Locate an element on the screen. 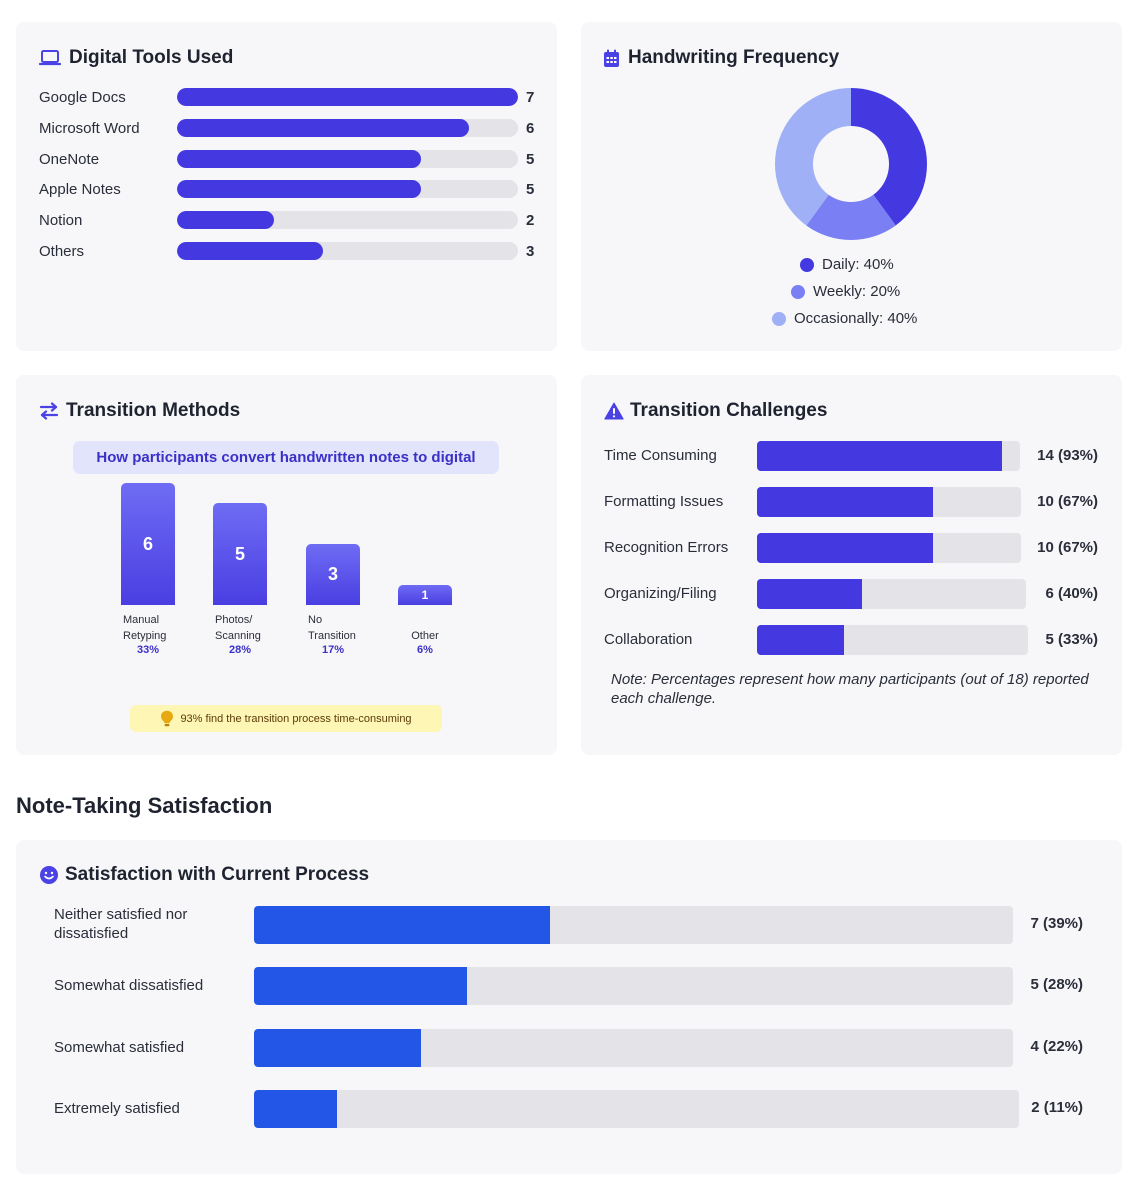 The image size is (1136, 1194). method-label-line2: Other is located at coordinates (425, 636).